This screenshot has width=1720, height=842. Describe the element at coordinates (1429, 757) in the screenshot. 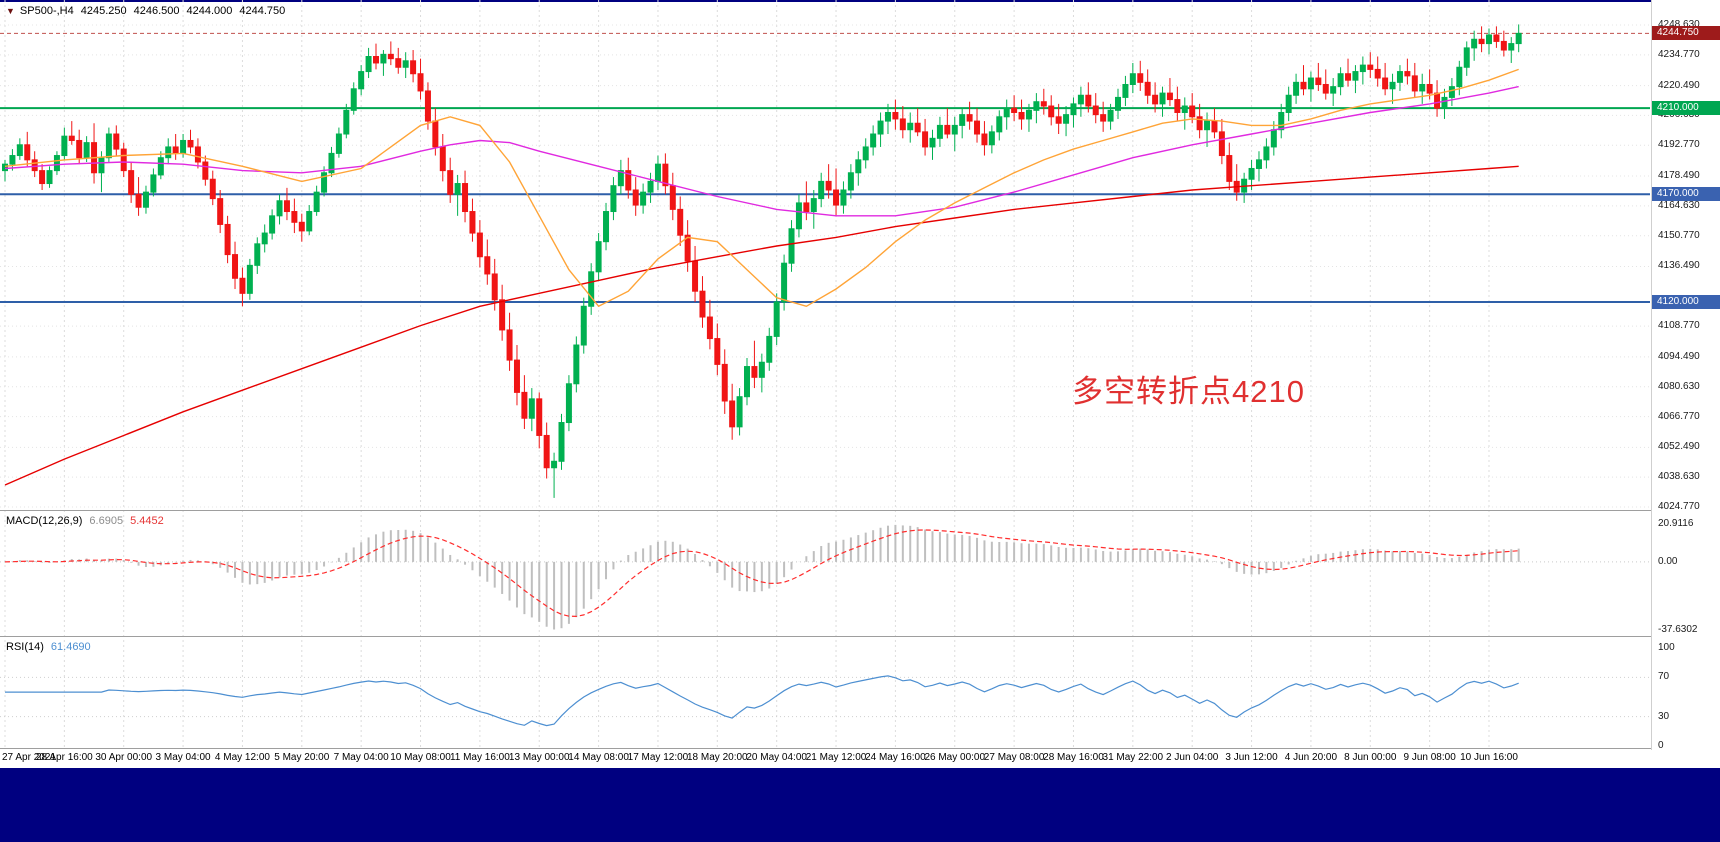

I see `time-tick-label: 9 Jun 08:00` at that location.